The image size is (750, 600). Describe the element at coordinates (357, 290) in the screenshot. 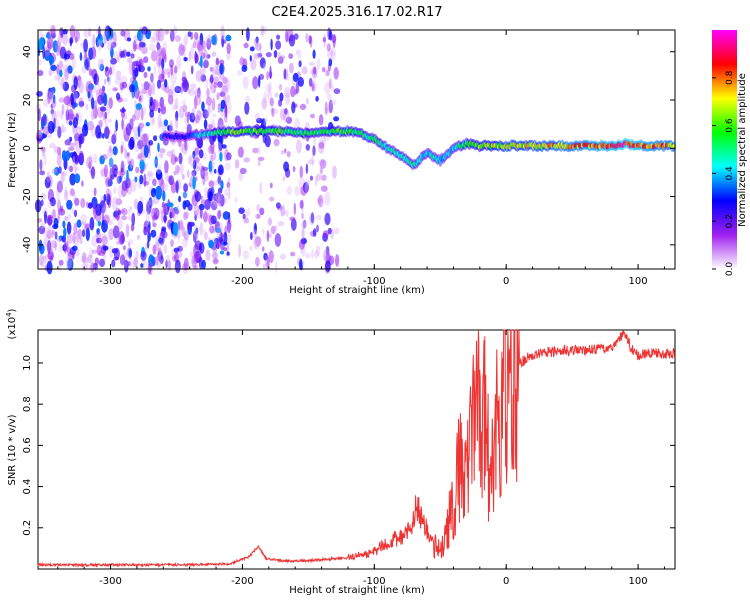

I see `spectrogram-x-label: Height of straight line (km)` at that location.